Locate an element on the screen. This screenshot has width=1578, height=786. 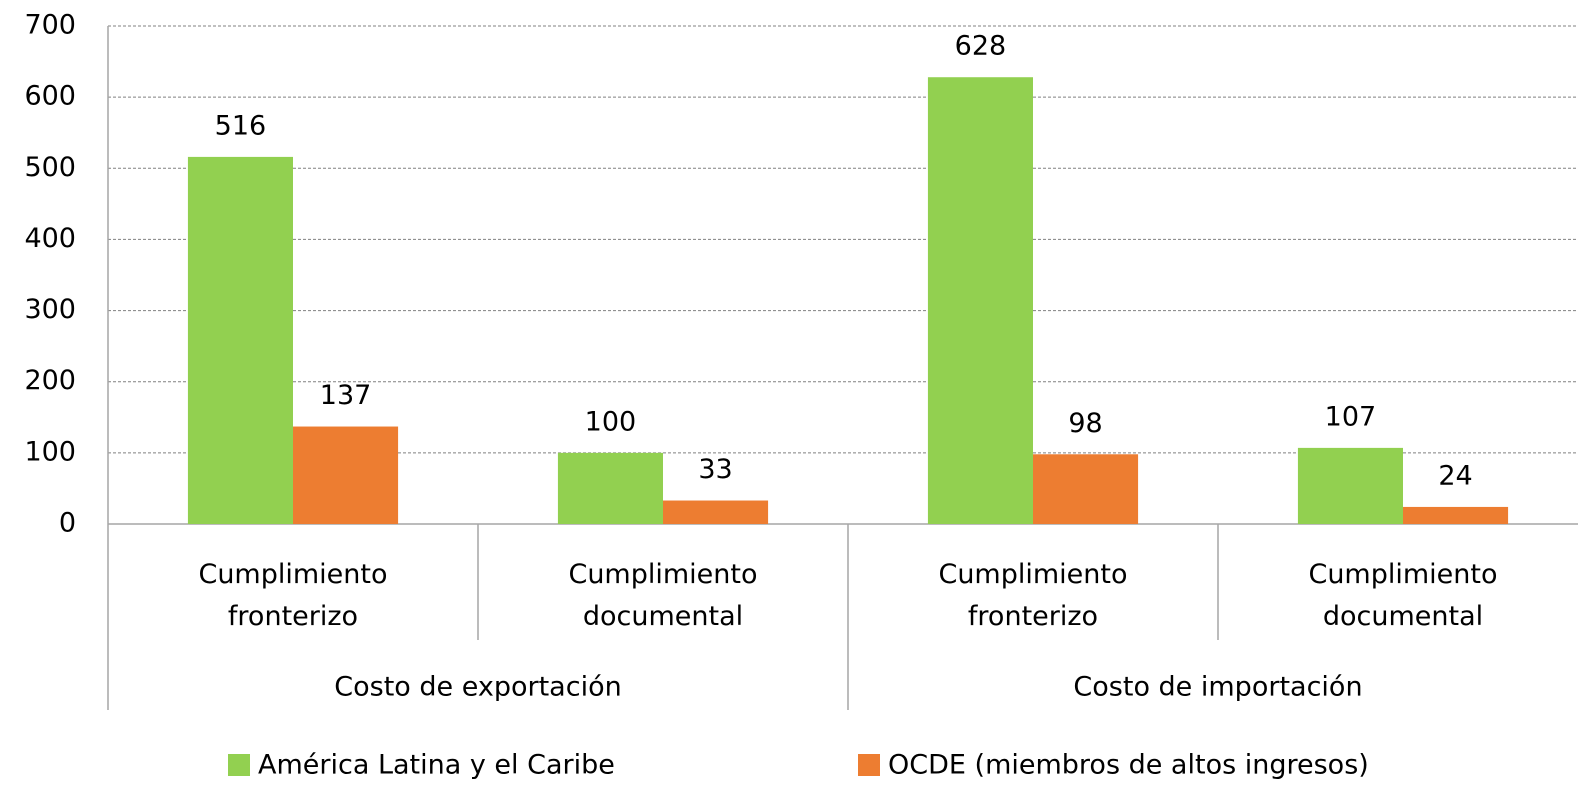
y-tick-label: 400 is located at coordinates (50, 238).